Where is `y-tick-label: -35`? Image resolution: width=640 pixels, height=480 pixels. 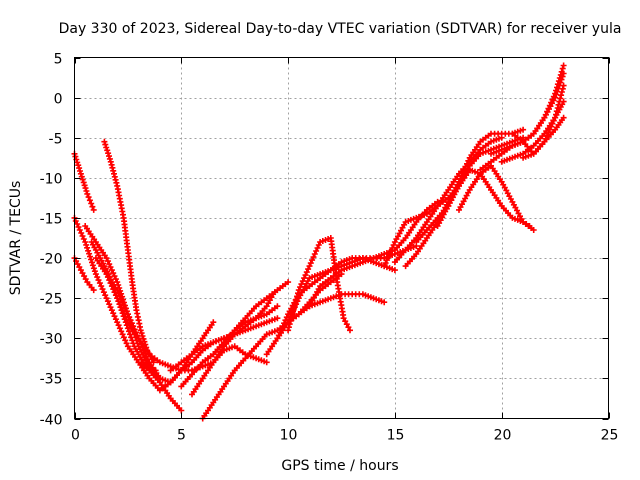 y-tick-label: -35 is located at coordinates (51, 380).